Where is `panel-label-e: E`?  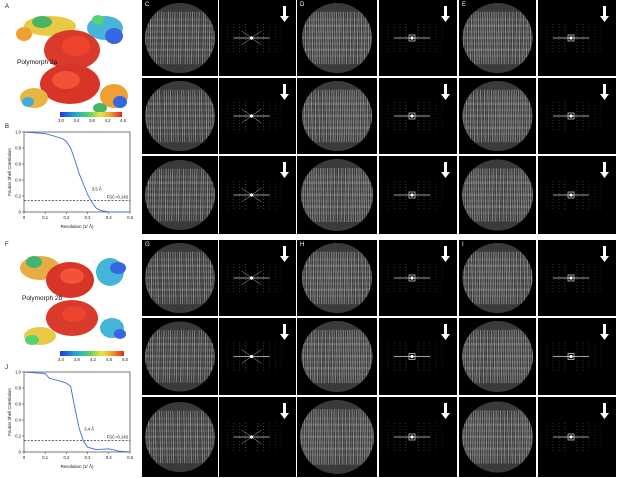
panel-label-e: E is located at coordinates (464, 5).